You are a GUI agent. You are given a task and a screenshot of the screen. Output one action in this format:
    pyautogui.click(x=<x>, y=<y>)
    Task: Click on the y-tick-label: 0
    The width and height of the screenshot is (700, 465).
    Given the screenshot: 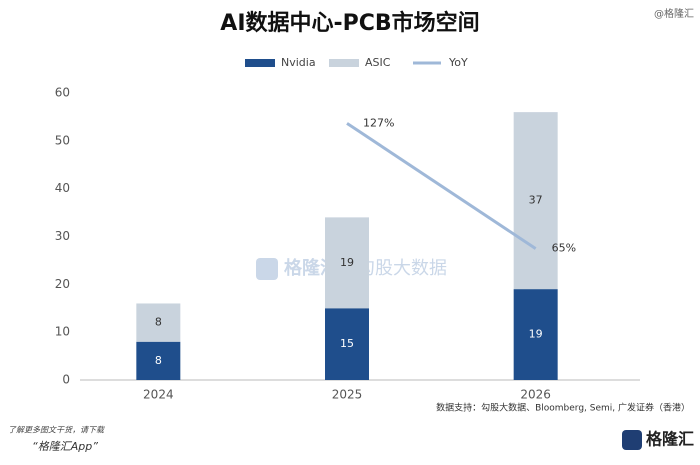 What is the action you would take?
    pyautogui.click(x=66, y=380)
    